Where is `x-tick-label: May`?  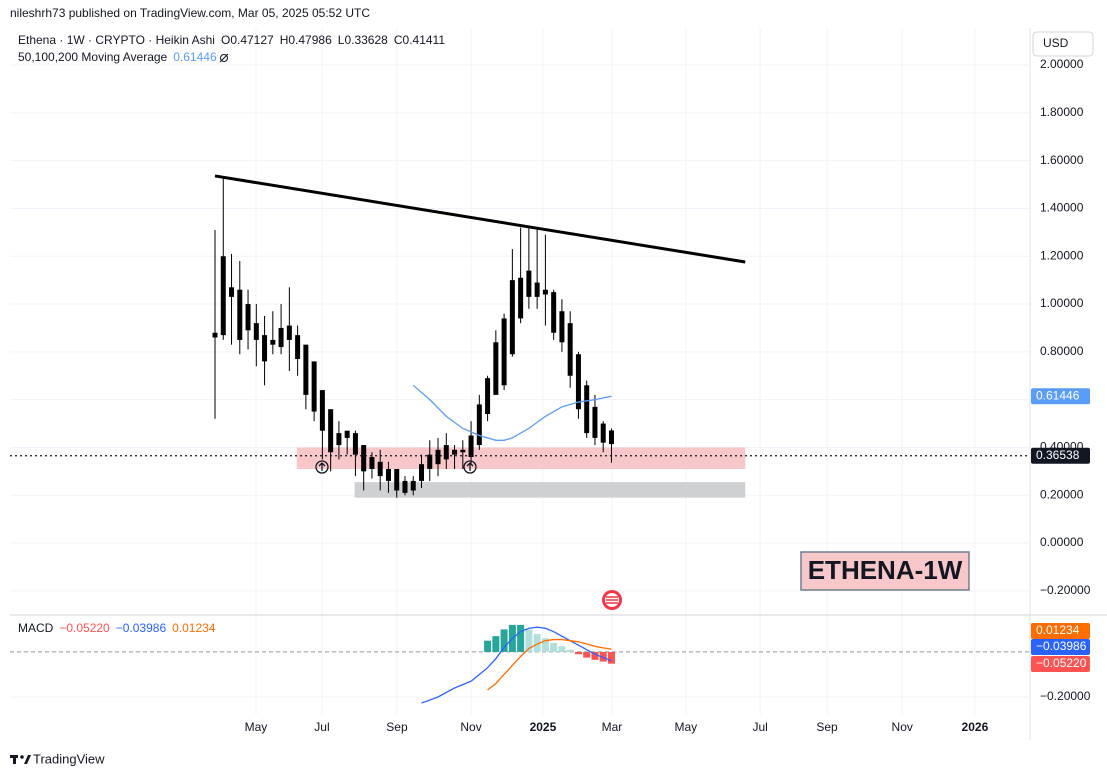 x-tick-label: May is located at coordinates (685, 727).